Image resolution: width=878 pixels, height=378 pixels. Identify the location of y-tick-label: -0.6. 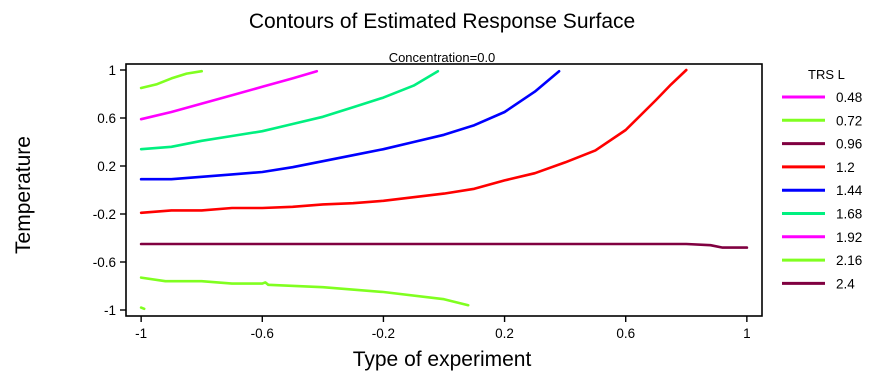
(104, 262).